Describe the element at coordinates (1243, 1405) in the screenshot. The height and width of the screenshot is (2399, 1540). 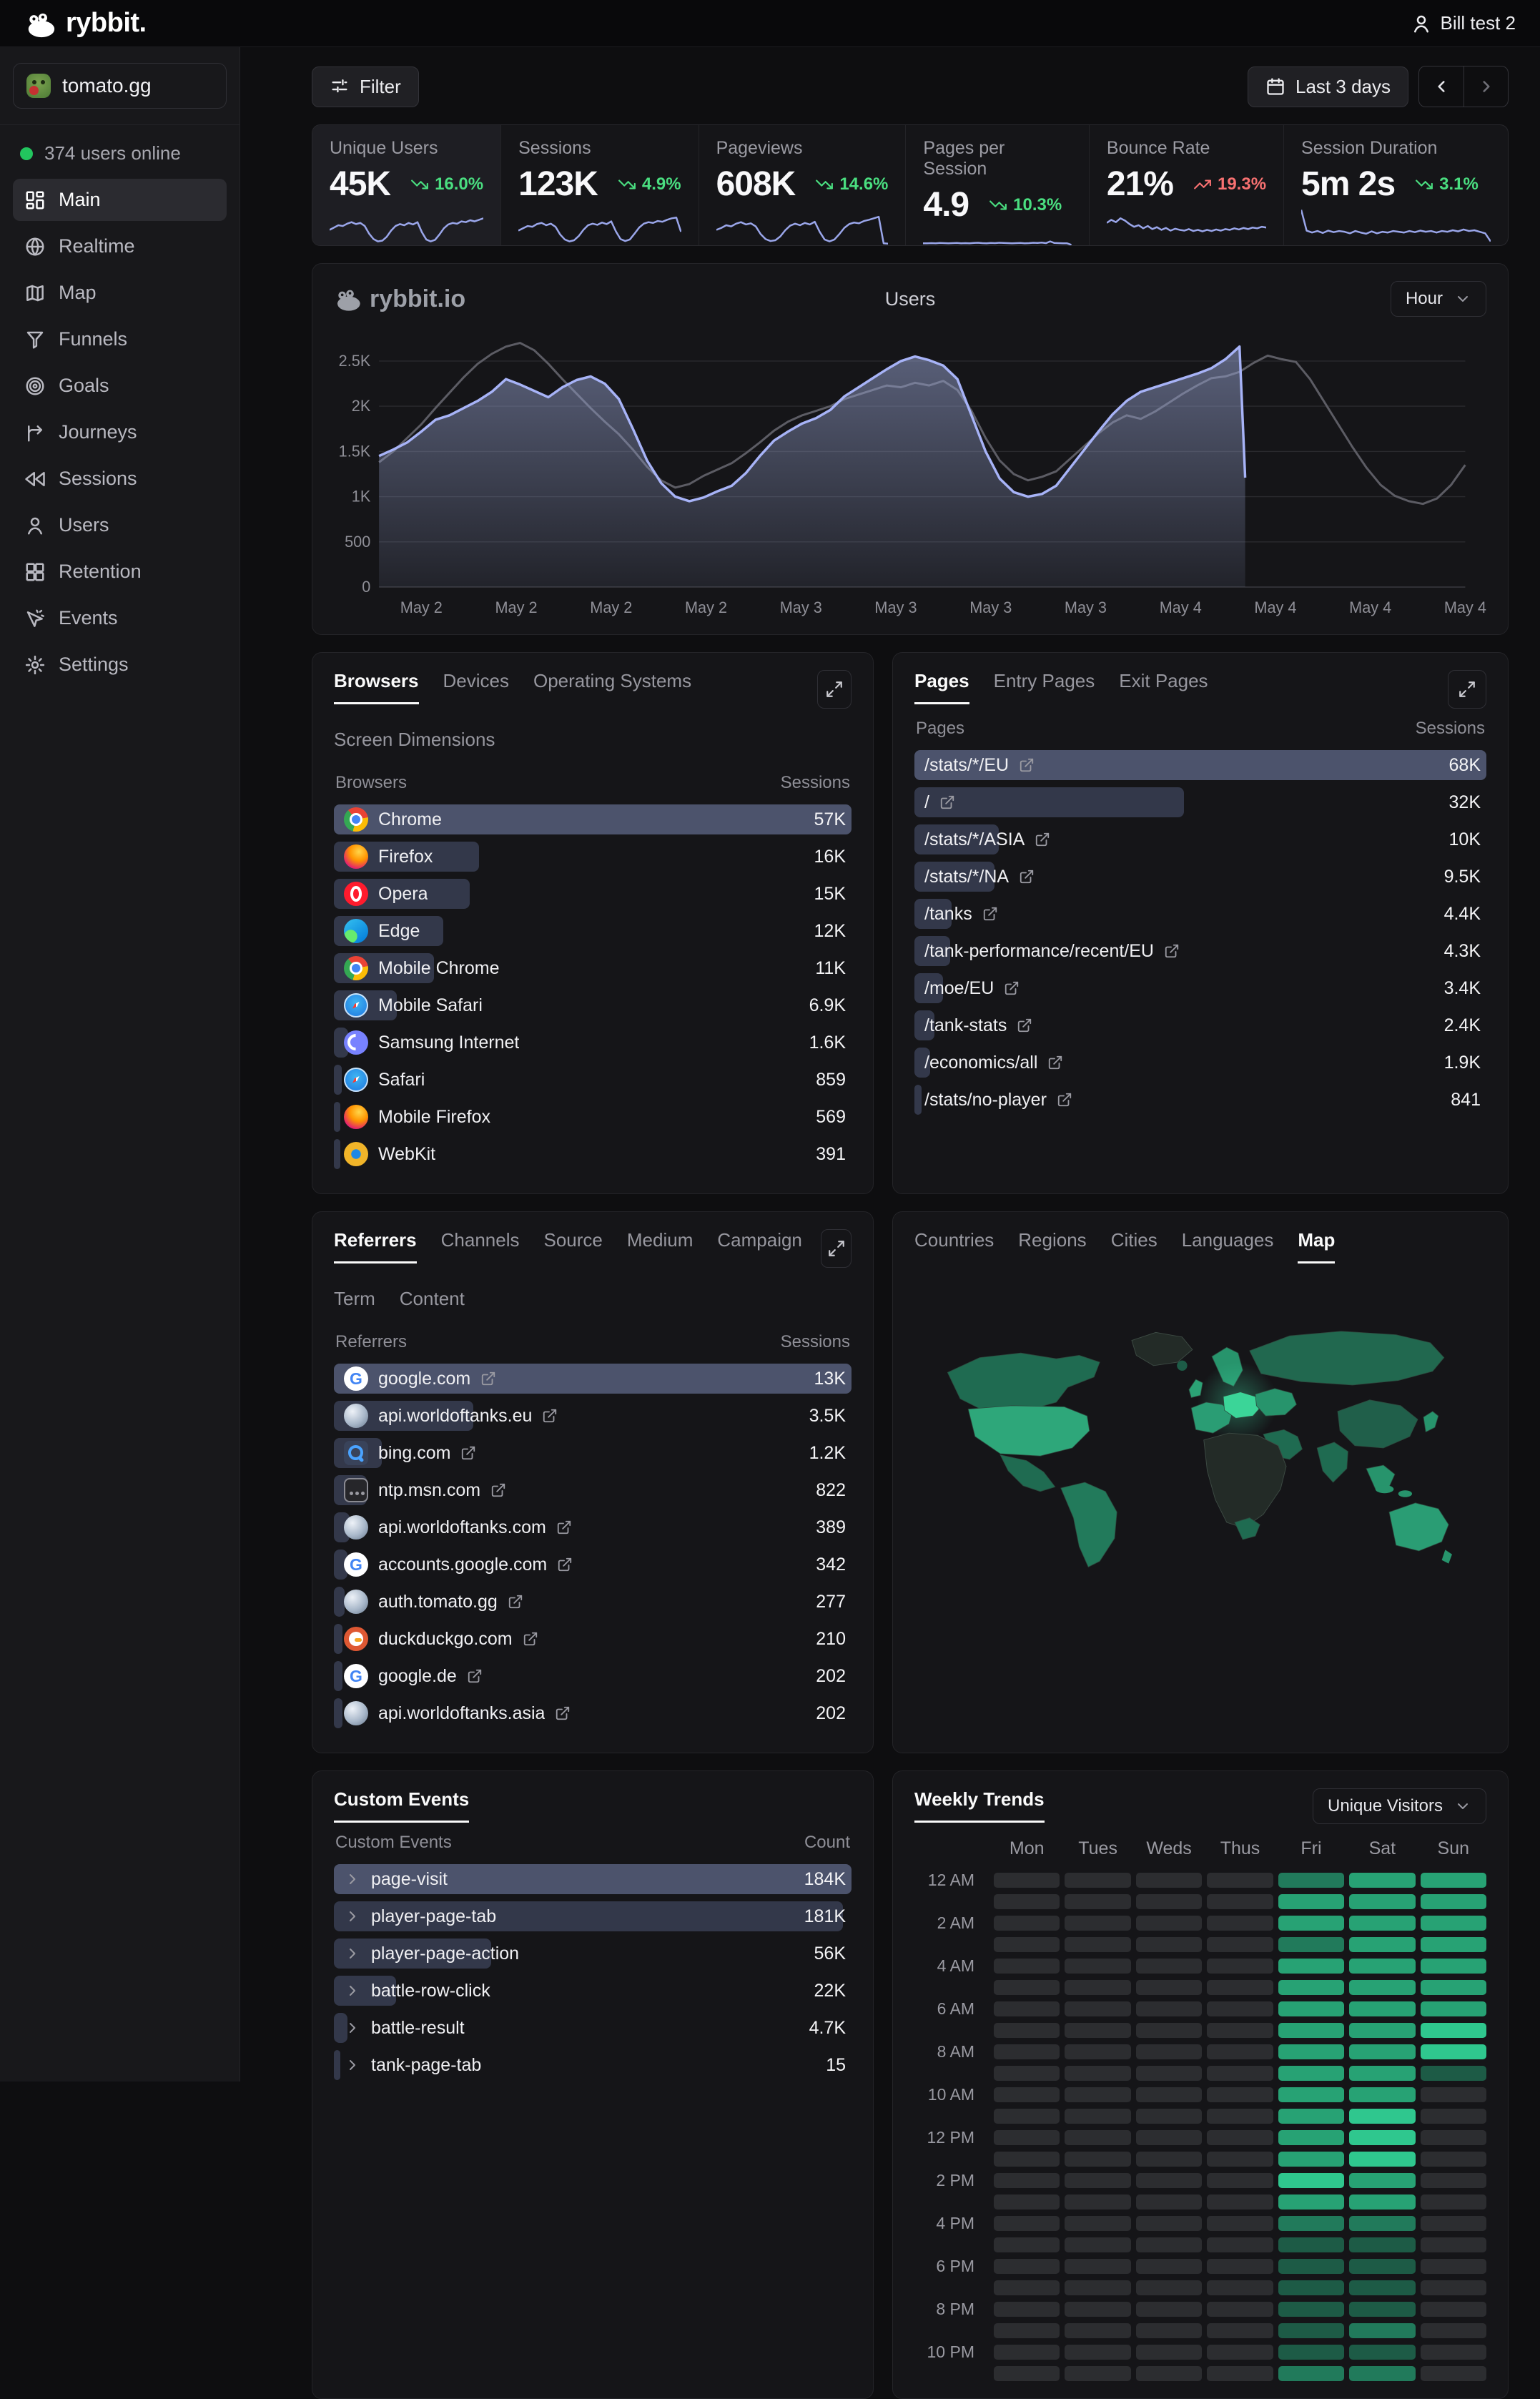
I see `map-central-europe` at that location.